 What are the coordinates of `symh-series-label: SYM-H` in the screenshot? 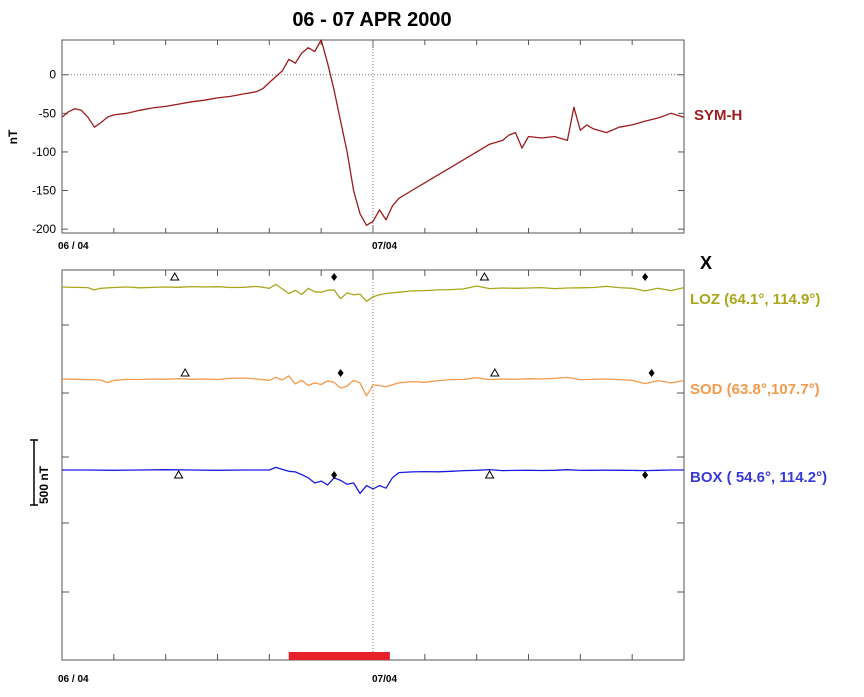 It's located at (718, 115).